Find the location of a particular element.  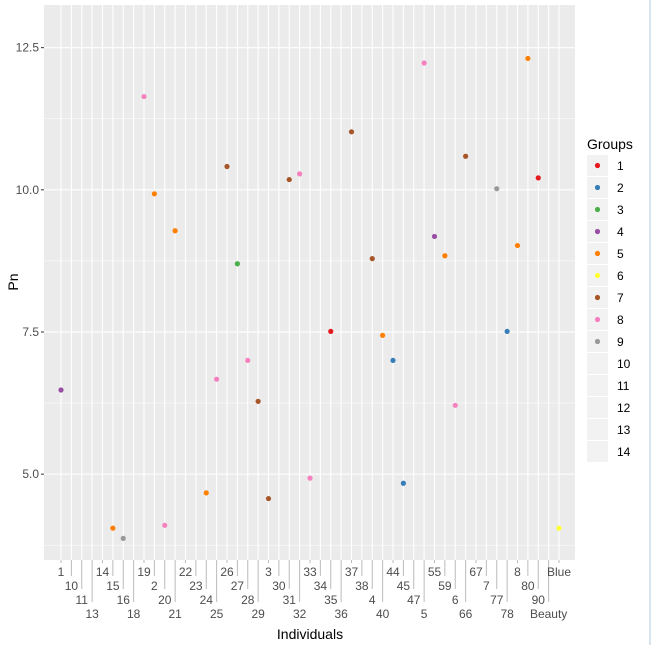

x-tick-label: 44 is located at coordinates (393, 572).